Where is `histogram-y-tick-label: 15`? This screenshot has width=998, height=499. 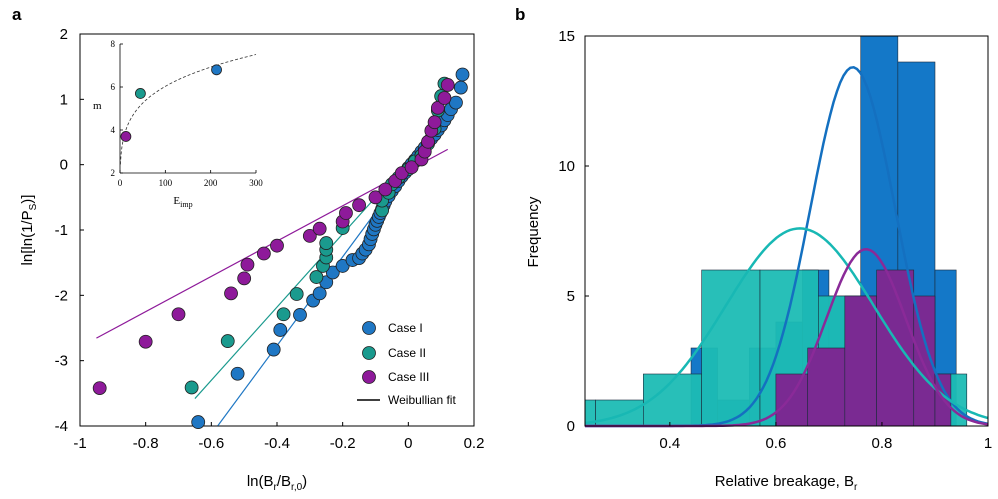
histogram-y-tick-label: 15 is located at coordinates (566, 36).